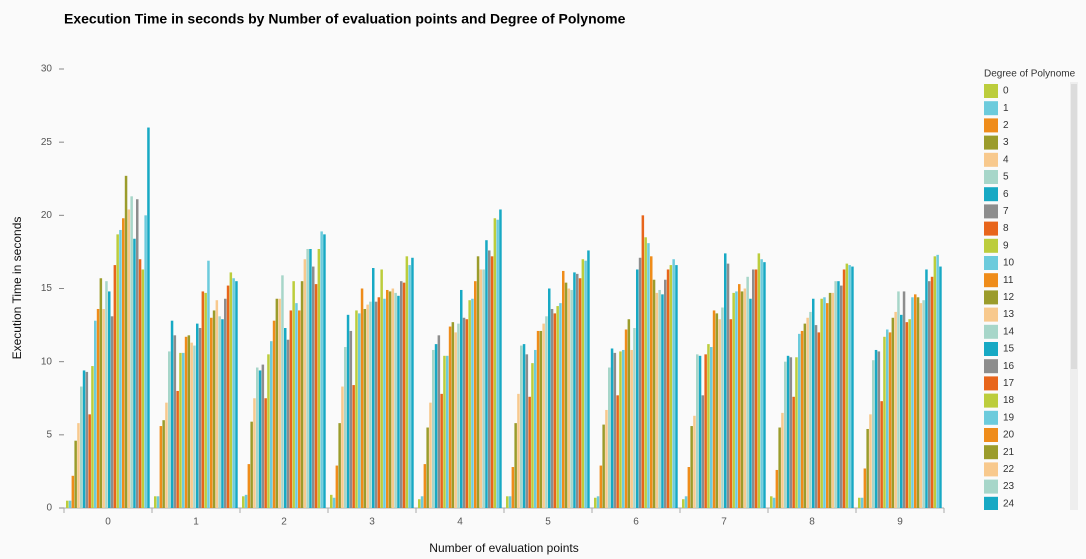  What do you see at coordinates (1009, 417) in the screenshot?
I see `legend-label: 19` at bounding box center [1009, 417].